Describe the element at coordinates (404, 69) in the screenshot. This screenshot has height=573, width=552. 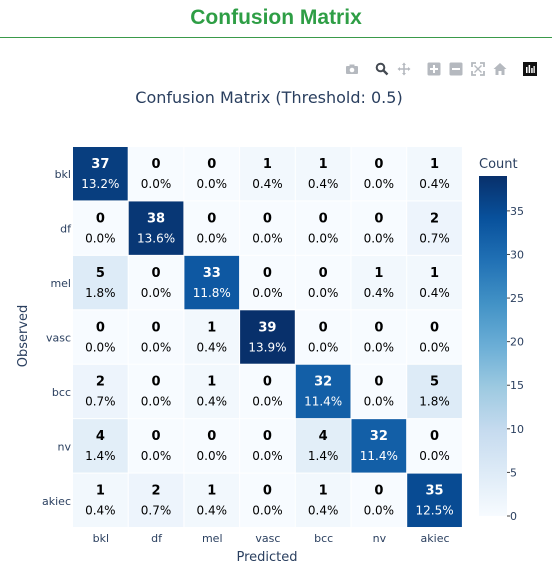
I see `pan-icon` at that location.